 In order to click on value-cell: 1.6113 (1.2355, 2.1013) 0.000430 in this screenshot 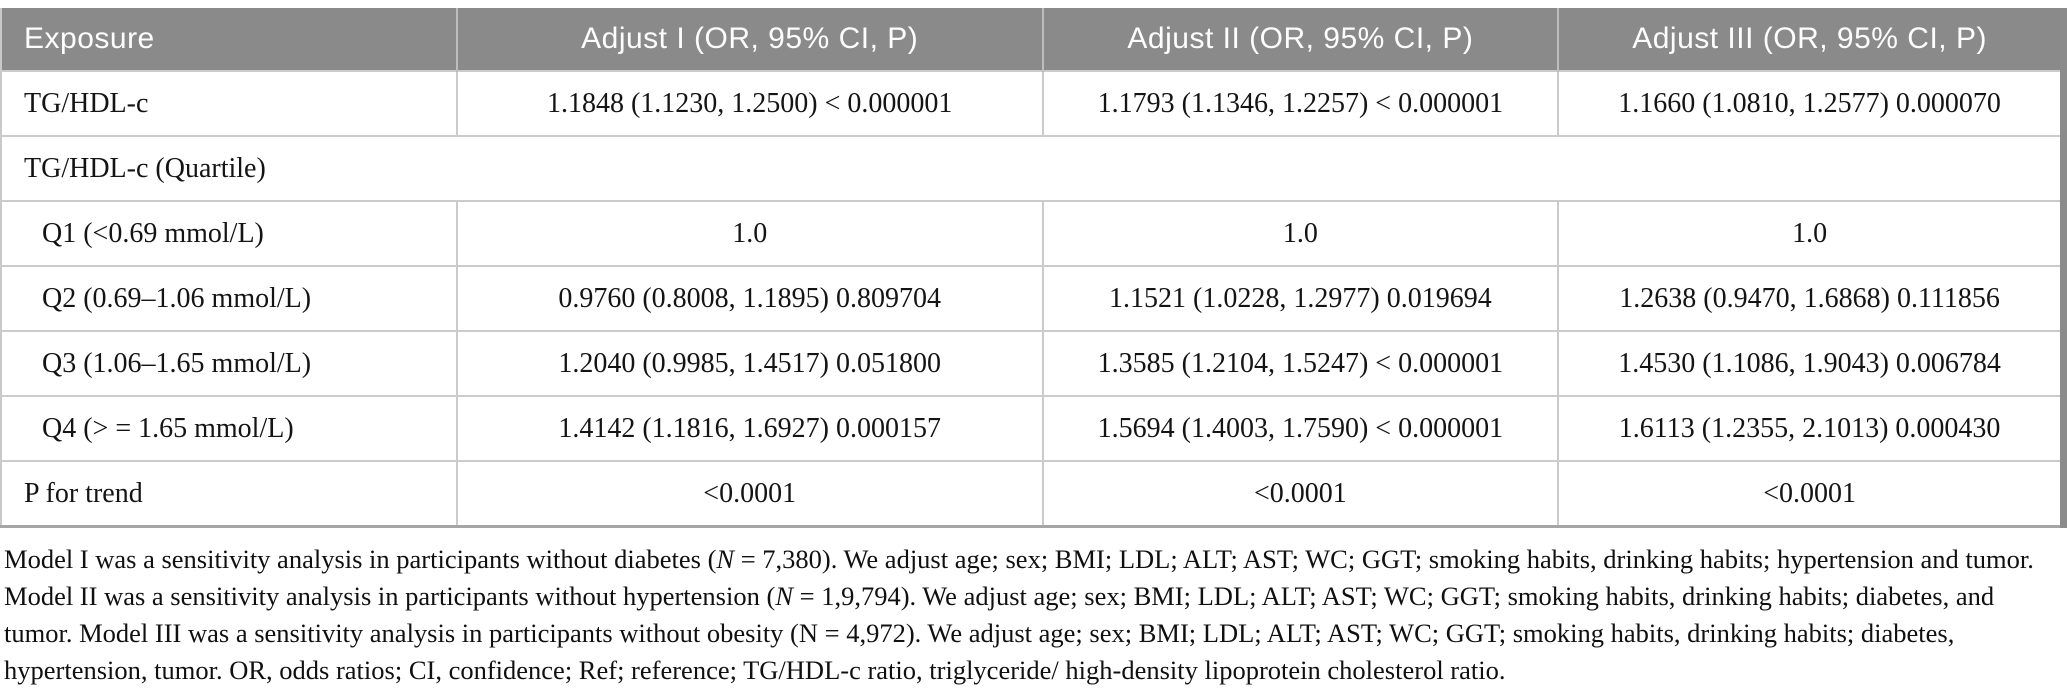, I will do `click(1810, 428)`.